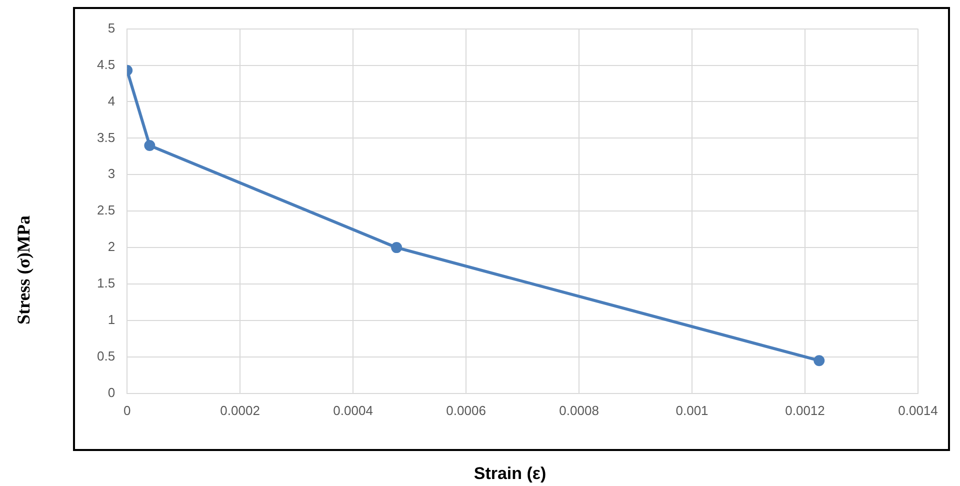  What do you see at coordinates (805, 410) in the screenshot?
I see `x-tick-label: 0.0012` at bounding box center [805, 410].